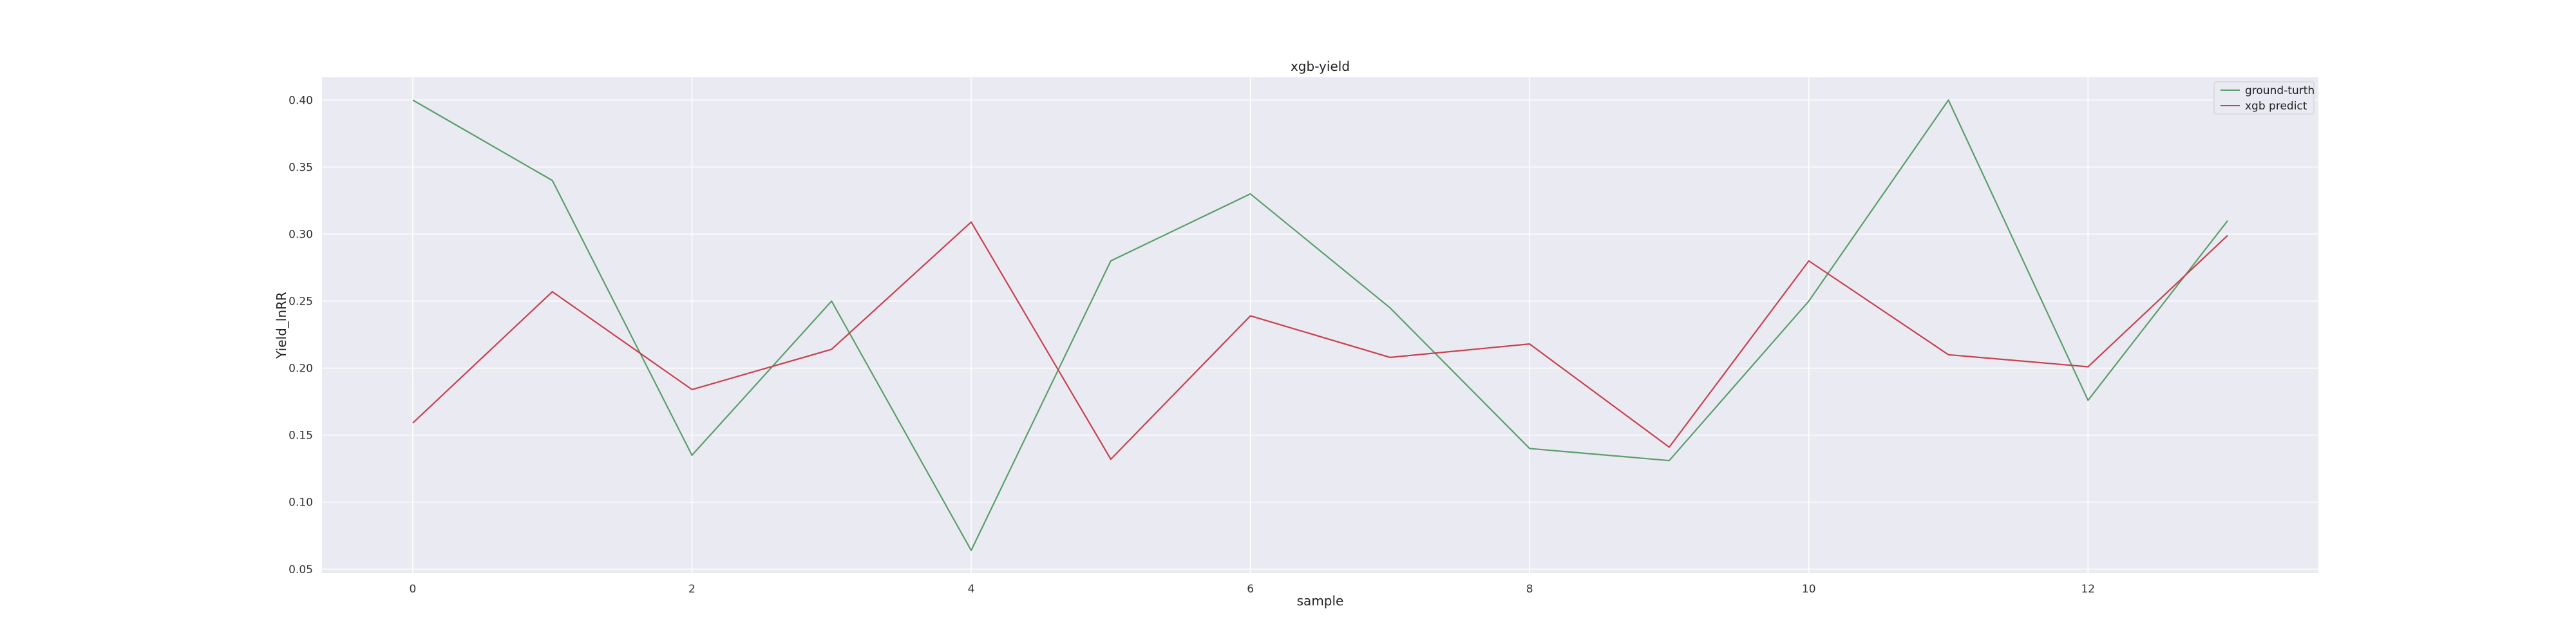 The image size is (2576, 644). I want to click on x-tick-label: 10, so click(1809, 589).